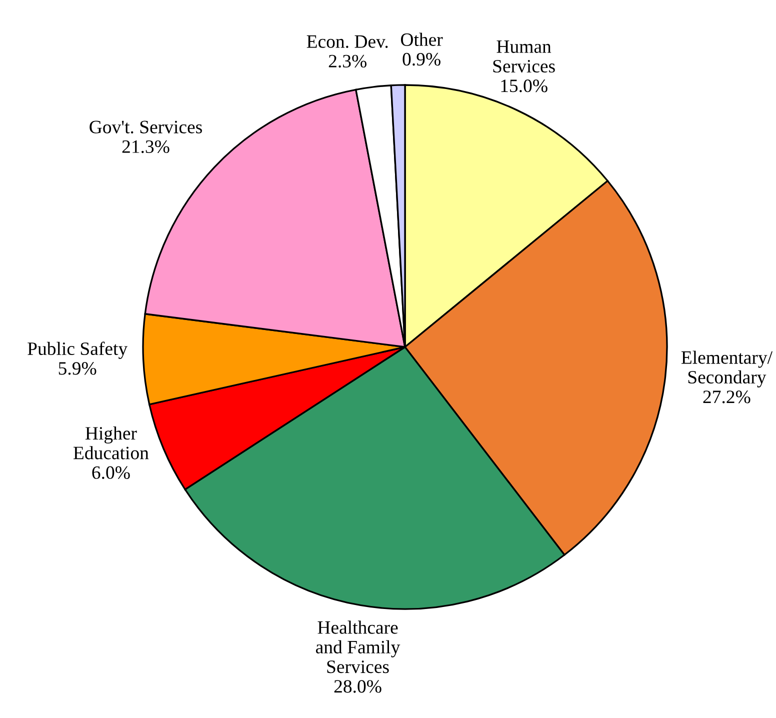 The height and width of the screenshot is (718, 776). Describe the element at coordinates (421, 39) in the screenshot. I see `slice-label: Other` at that location.